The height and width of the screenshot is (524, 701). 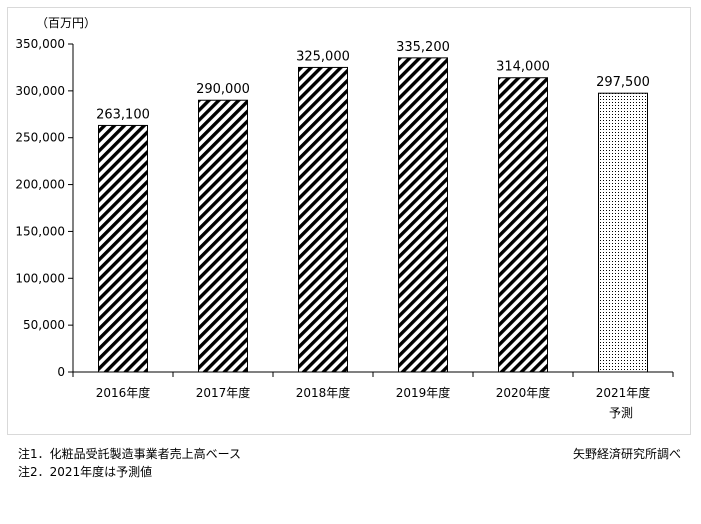 What do you see at coordinates (623, 392) in the screenshot?
I see `x-category-label: 2021年度` at bounding box center [623, 392].